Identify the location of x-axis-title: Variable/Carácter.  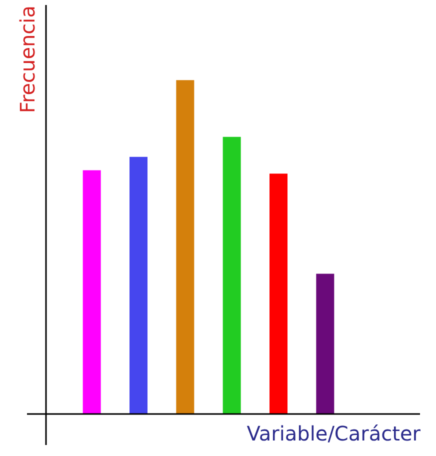
(334, 434).